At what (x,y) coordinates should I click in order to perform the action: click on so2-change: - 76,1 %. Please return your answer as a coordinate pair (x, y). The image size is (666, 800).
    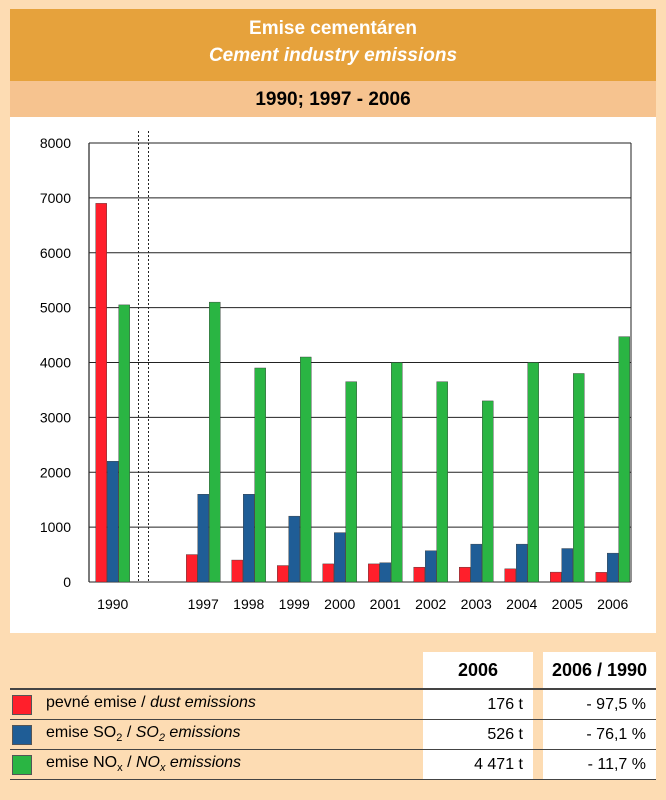
    Looking at the image, I should click on (599, 735).